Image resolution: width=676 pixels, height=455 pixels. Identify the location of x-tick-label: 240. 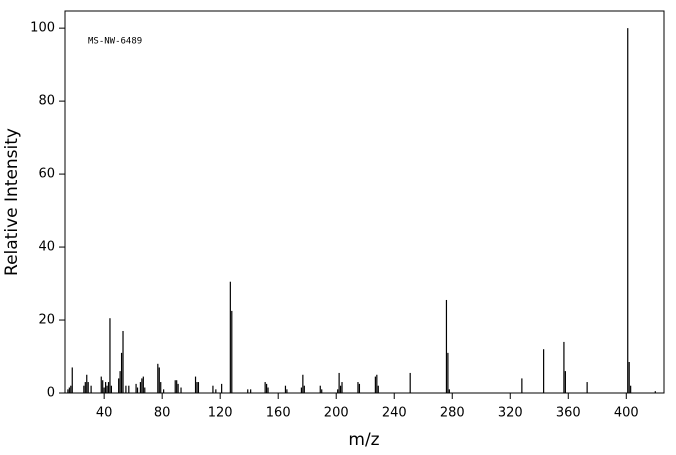
(394, 413).